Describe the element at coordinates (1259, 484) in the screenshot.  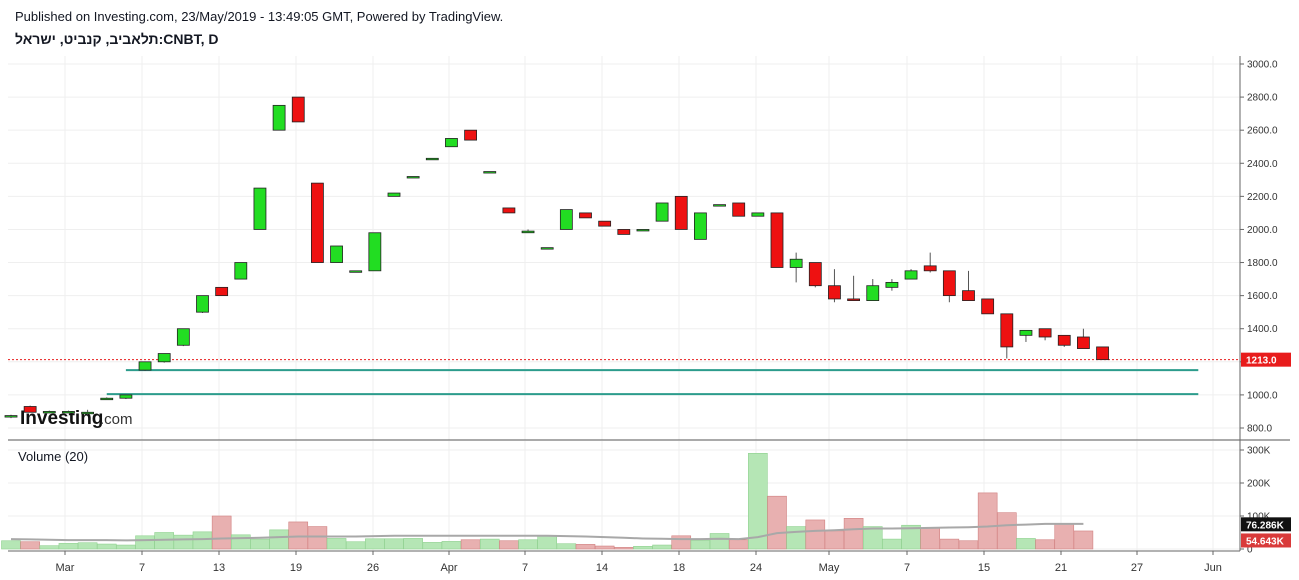
I see `volume-tick-label: 200K` at that location.